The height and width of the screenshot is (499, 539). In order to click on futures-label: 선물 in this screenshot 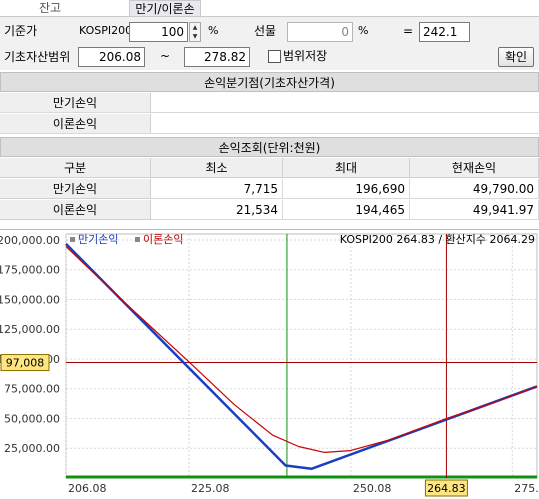, I will do `click(265, 31)`.